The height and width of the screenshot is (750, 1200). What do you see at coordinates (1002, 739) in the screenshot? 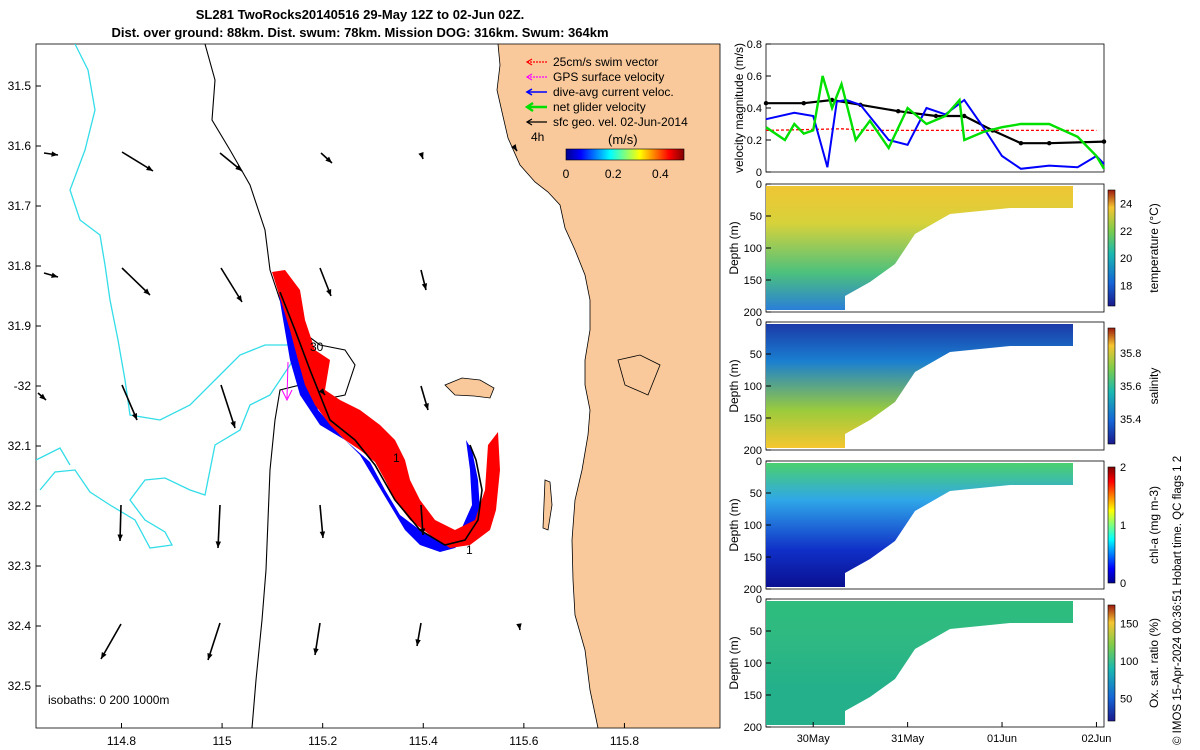
I see `date-tick-label: 01Jun` at bounding box center [1002, 739].